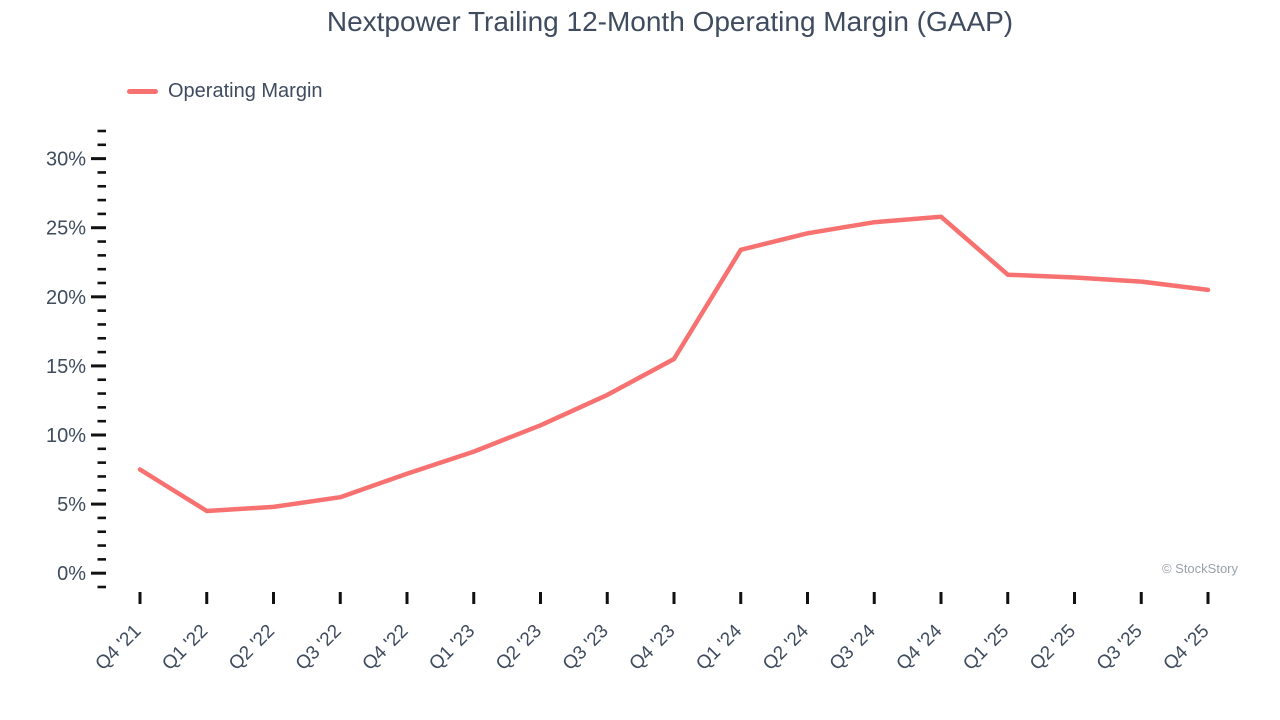  Describe the element at coordinates (1053, 648) in the screenshot. I see `x-axis-label: Q2 '25` at that location.